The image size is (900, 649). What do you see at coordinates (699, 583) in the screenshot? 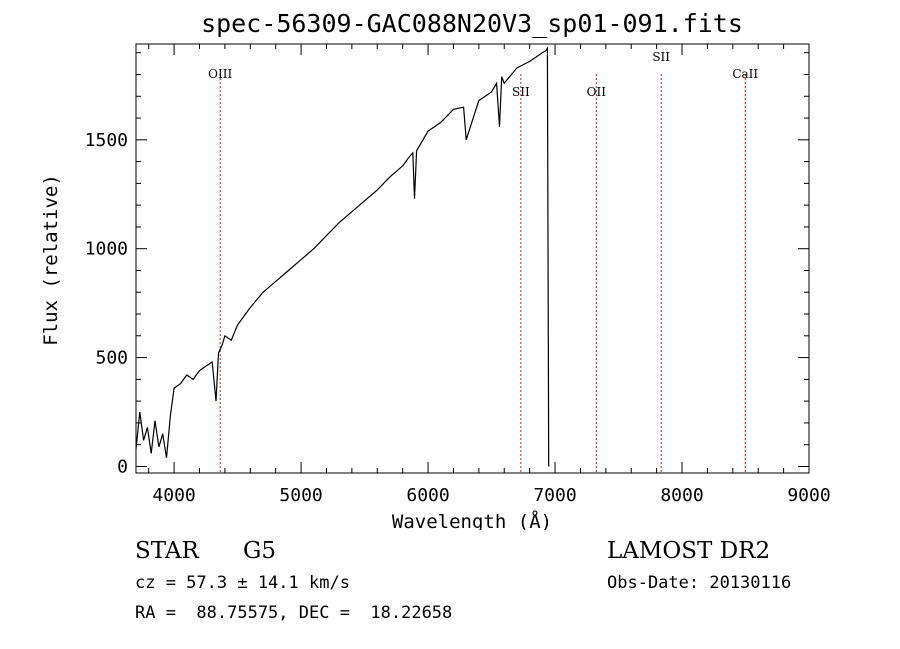
I see `observation-date: Obs-Date: 20130116` at bounding box center [699, 583].